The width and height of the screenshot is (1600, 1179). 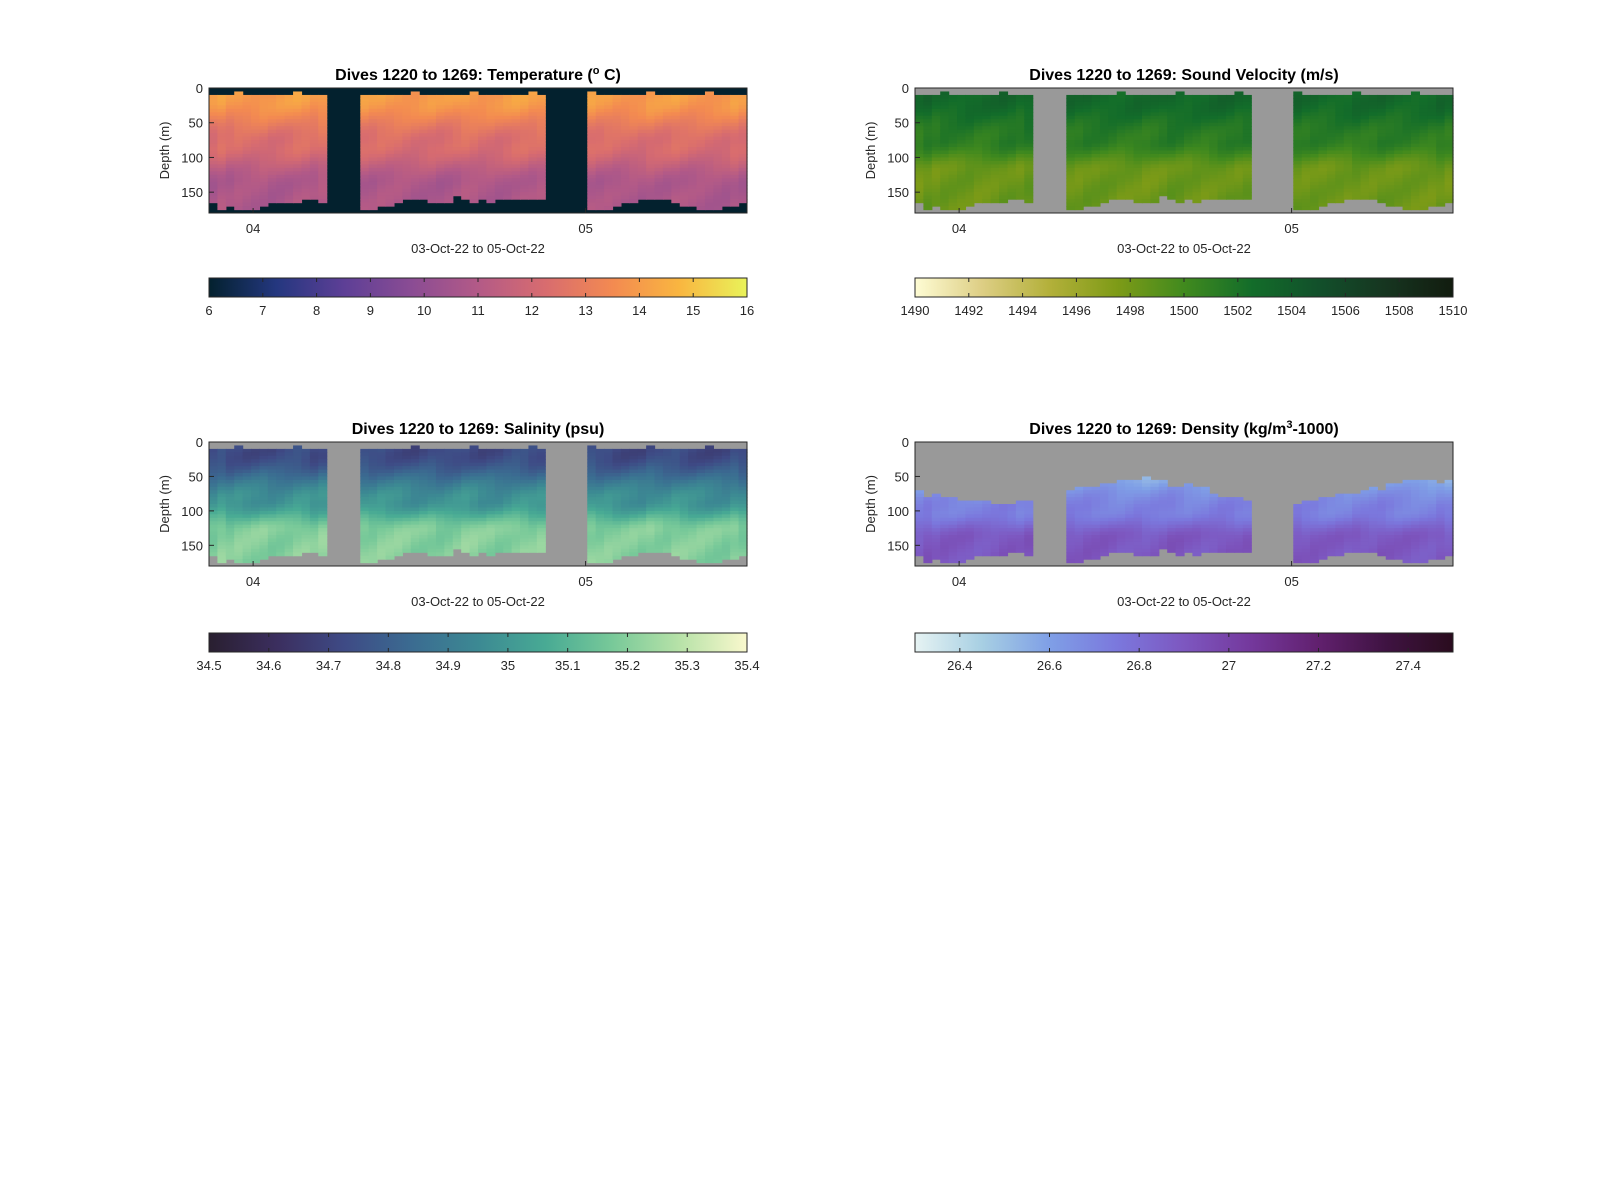 I want to click on temp-y-tick-label: 50, so click(x=196, y=123).